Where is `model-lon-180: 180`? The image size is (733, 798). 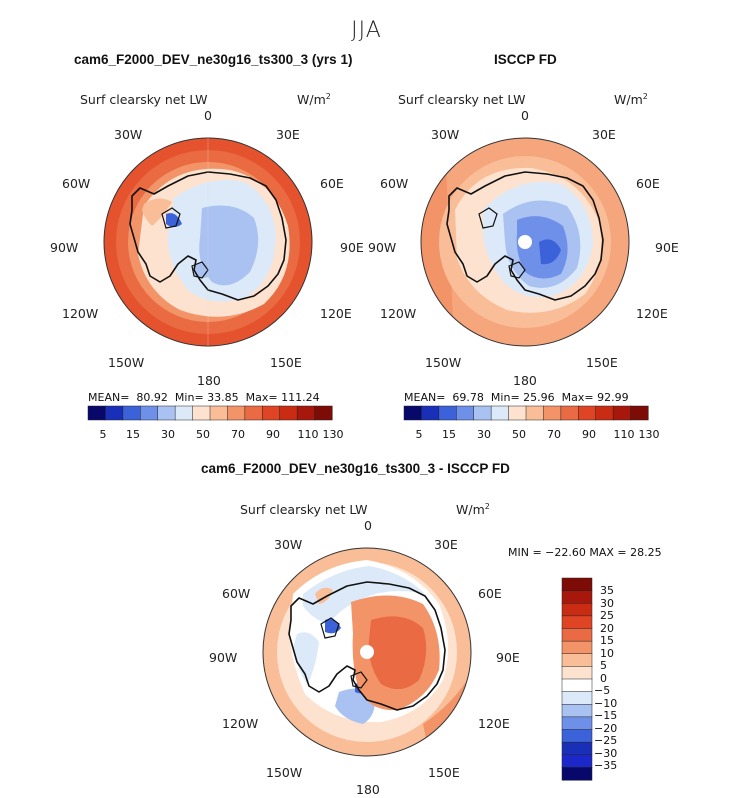
model-lon-180: 180 is located at coordinates (209, 380).